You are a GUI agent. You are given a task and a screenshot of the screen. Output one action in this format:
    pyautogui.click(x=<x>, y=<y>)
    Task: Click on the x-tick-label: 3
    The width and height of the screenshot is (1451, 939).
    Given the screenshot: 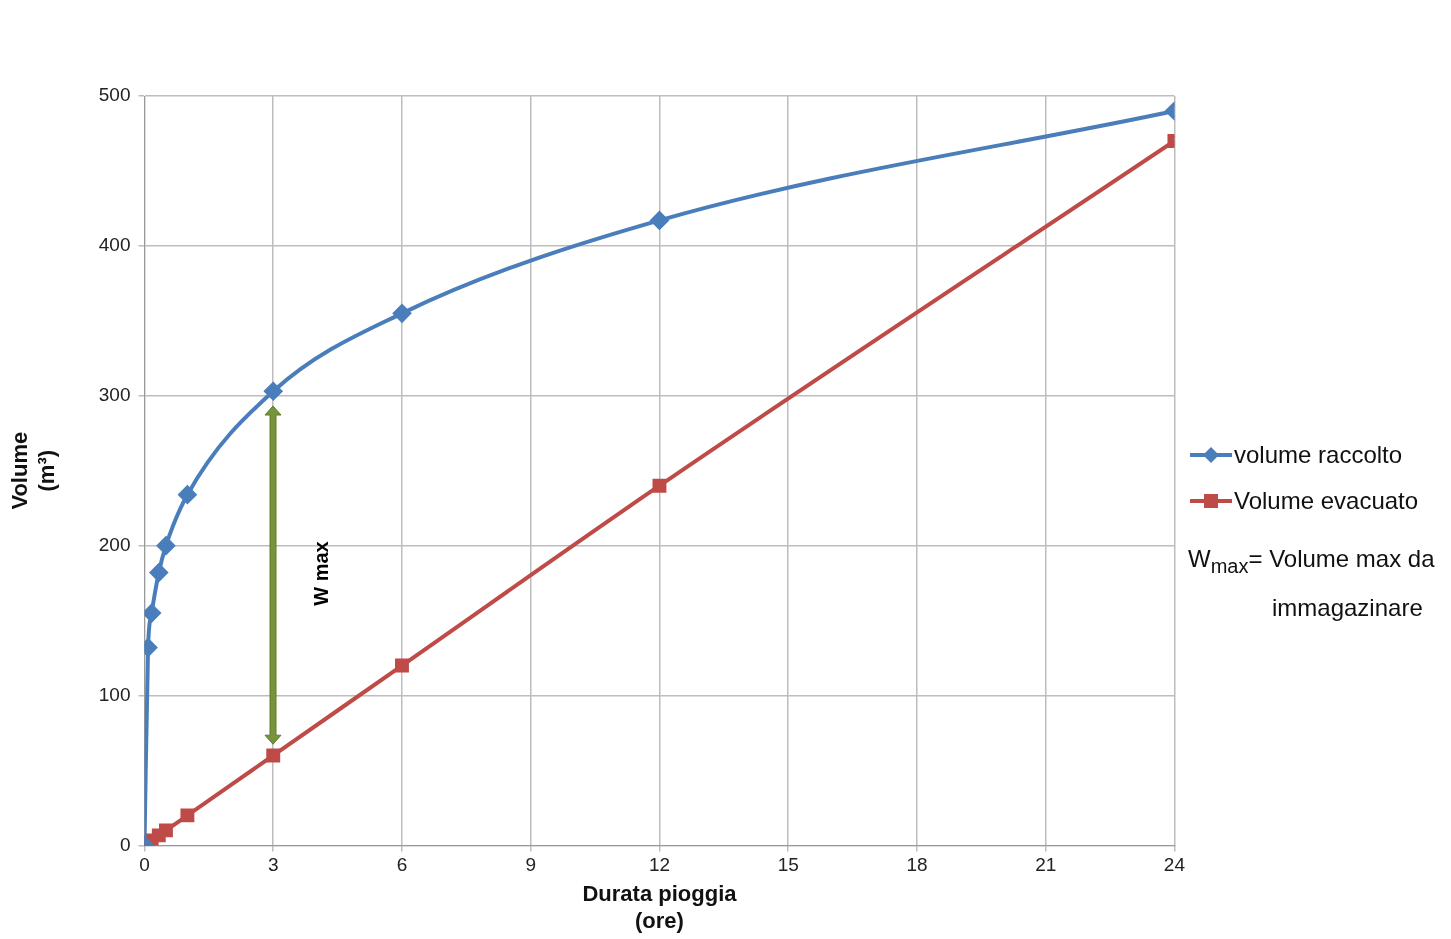 What is the action you would take?
    pyautogui.click(x=273, y=865)
    